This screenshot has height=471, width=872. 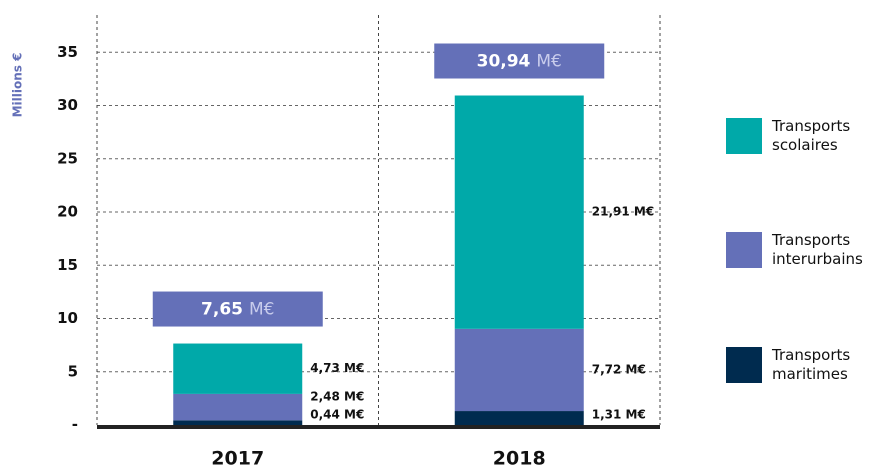 What do you see at coordinates (337, 368) in the screenshot?
I see `value-label: 4,73 M€` at bounding box center [337, 368].